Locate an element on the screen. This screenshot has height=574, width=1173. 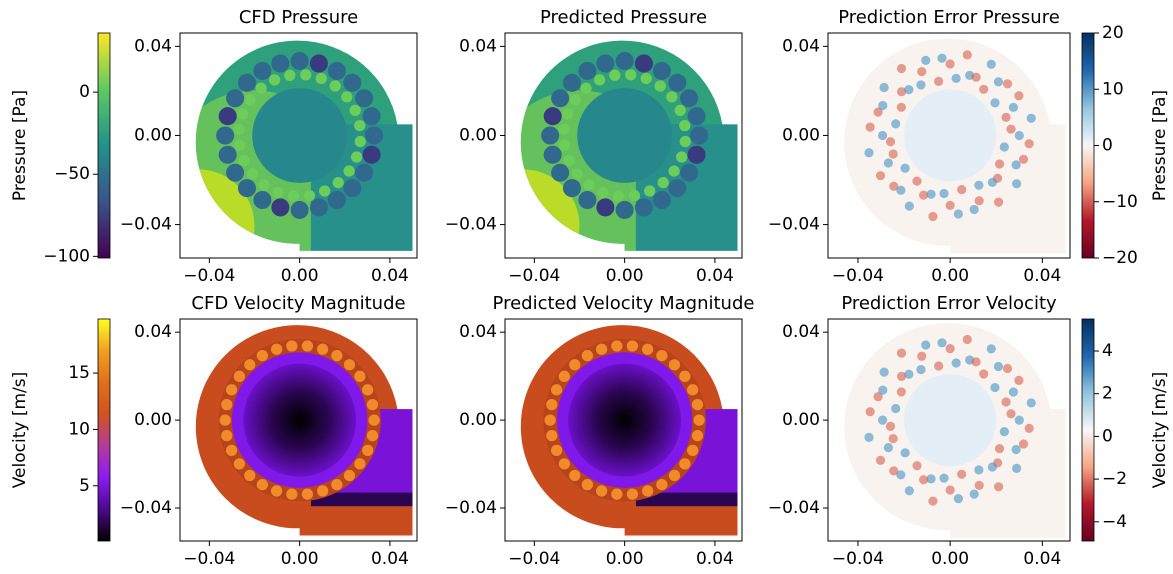
colorbar-tick-label: −4 is located at coordinates (1114, 522).